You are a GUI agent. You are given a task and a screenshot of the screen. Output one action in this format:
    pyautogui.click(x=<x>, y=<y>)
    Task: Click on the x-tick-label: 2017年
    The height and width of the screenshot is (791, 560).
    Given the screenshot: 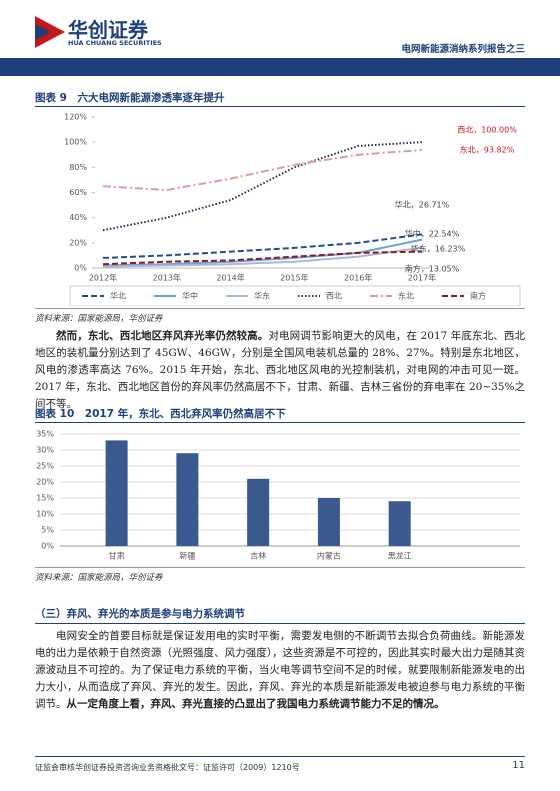 What is the action you would take?
    pyautogui.click(x=422, y=278)
    